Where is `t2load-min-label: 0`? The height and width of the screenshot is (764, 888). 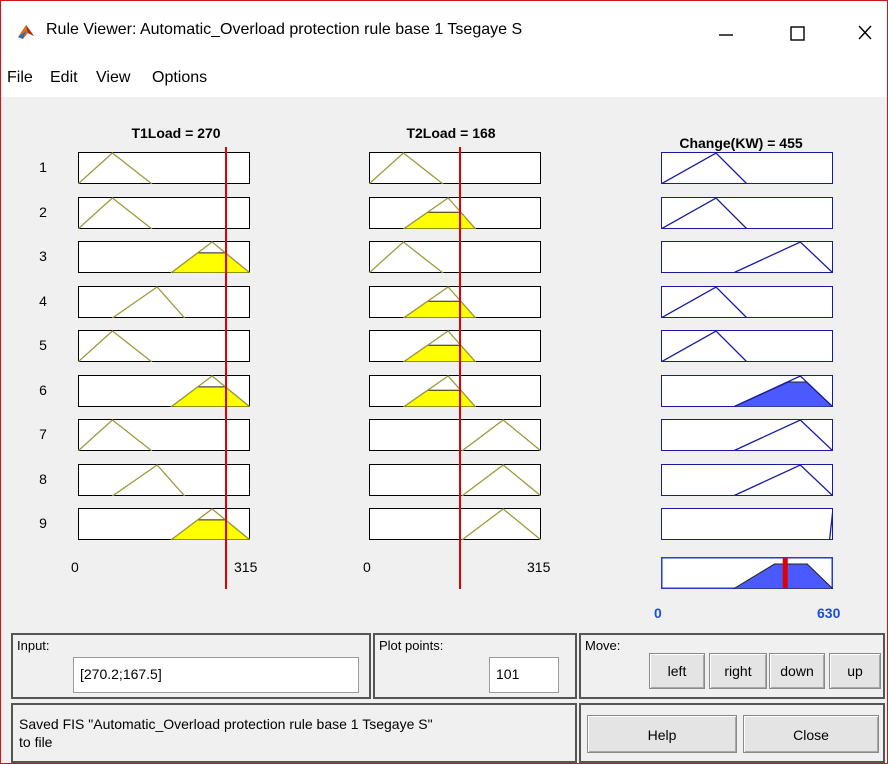
t2load-min-label: 0 is located at coordinates (367, 567).